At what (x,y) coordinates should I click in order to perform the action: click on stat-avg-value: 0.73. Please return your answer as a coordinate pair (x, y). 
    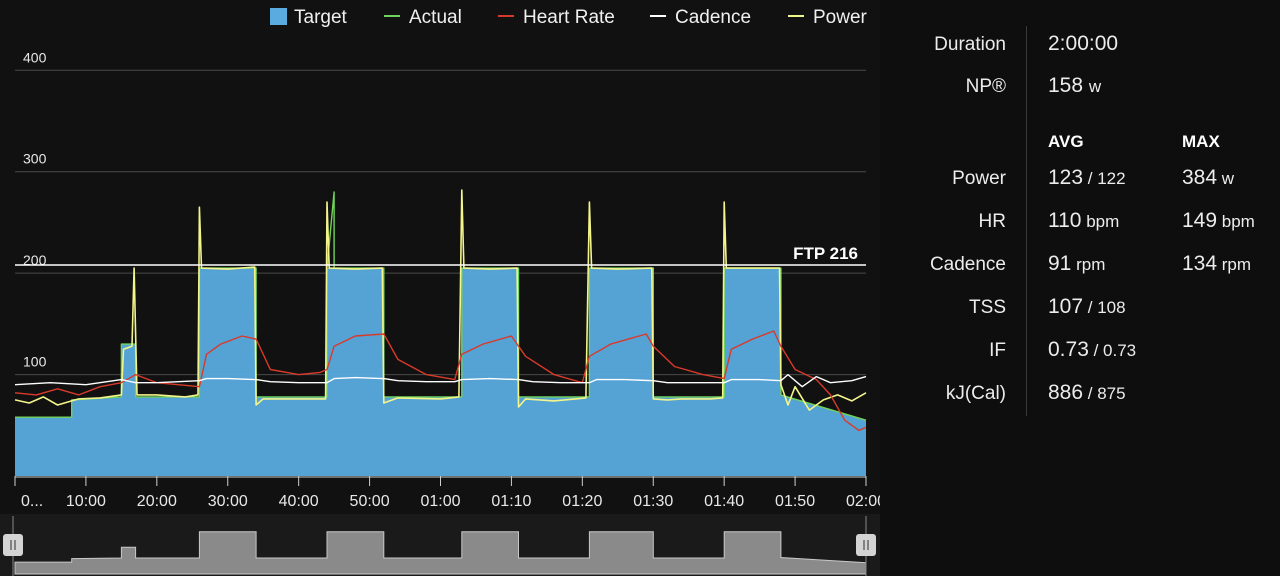
    Looking at the image, I should click on (1068, 349).